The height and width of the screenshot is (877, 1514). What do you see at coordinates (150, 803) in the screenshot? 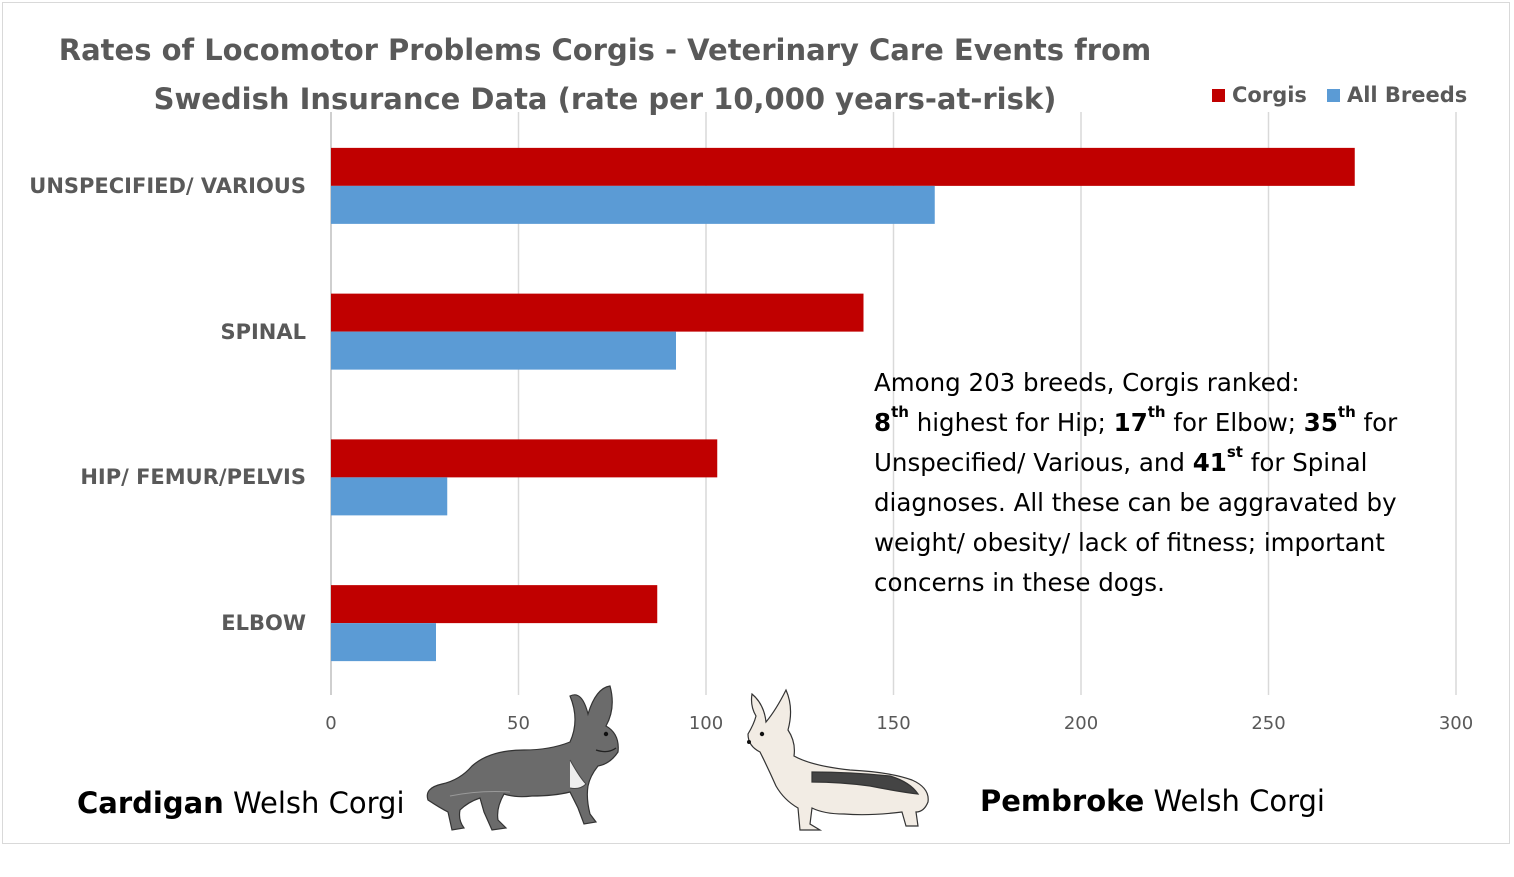
I see `cardigan-name-bold: Cardigan` at bounding box center [150, 803].